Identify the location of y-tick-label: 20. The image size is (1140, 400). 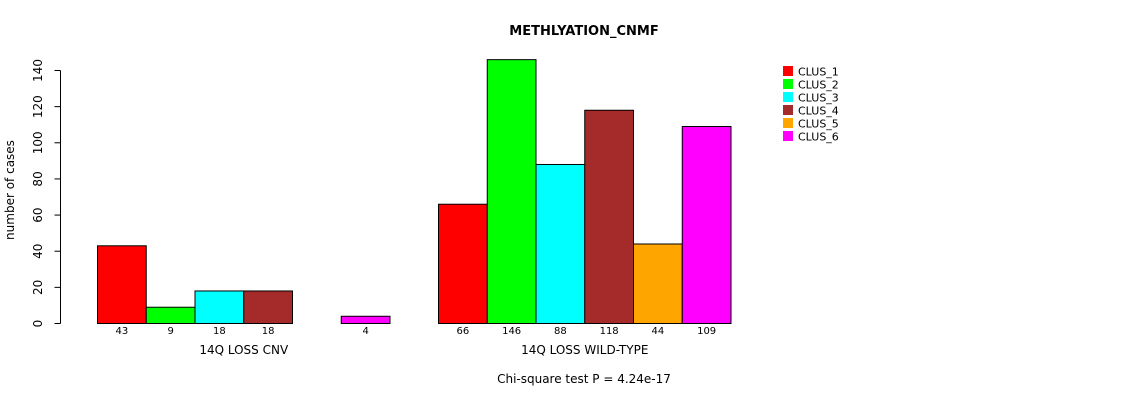
(38, 287).